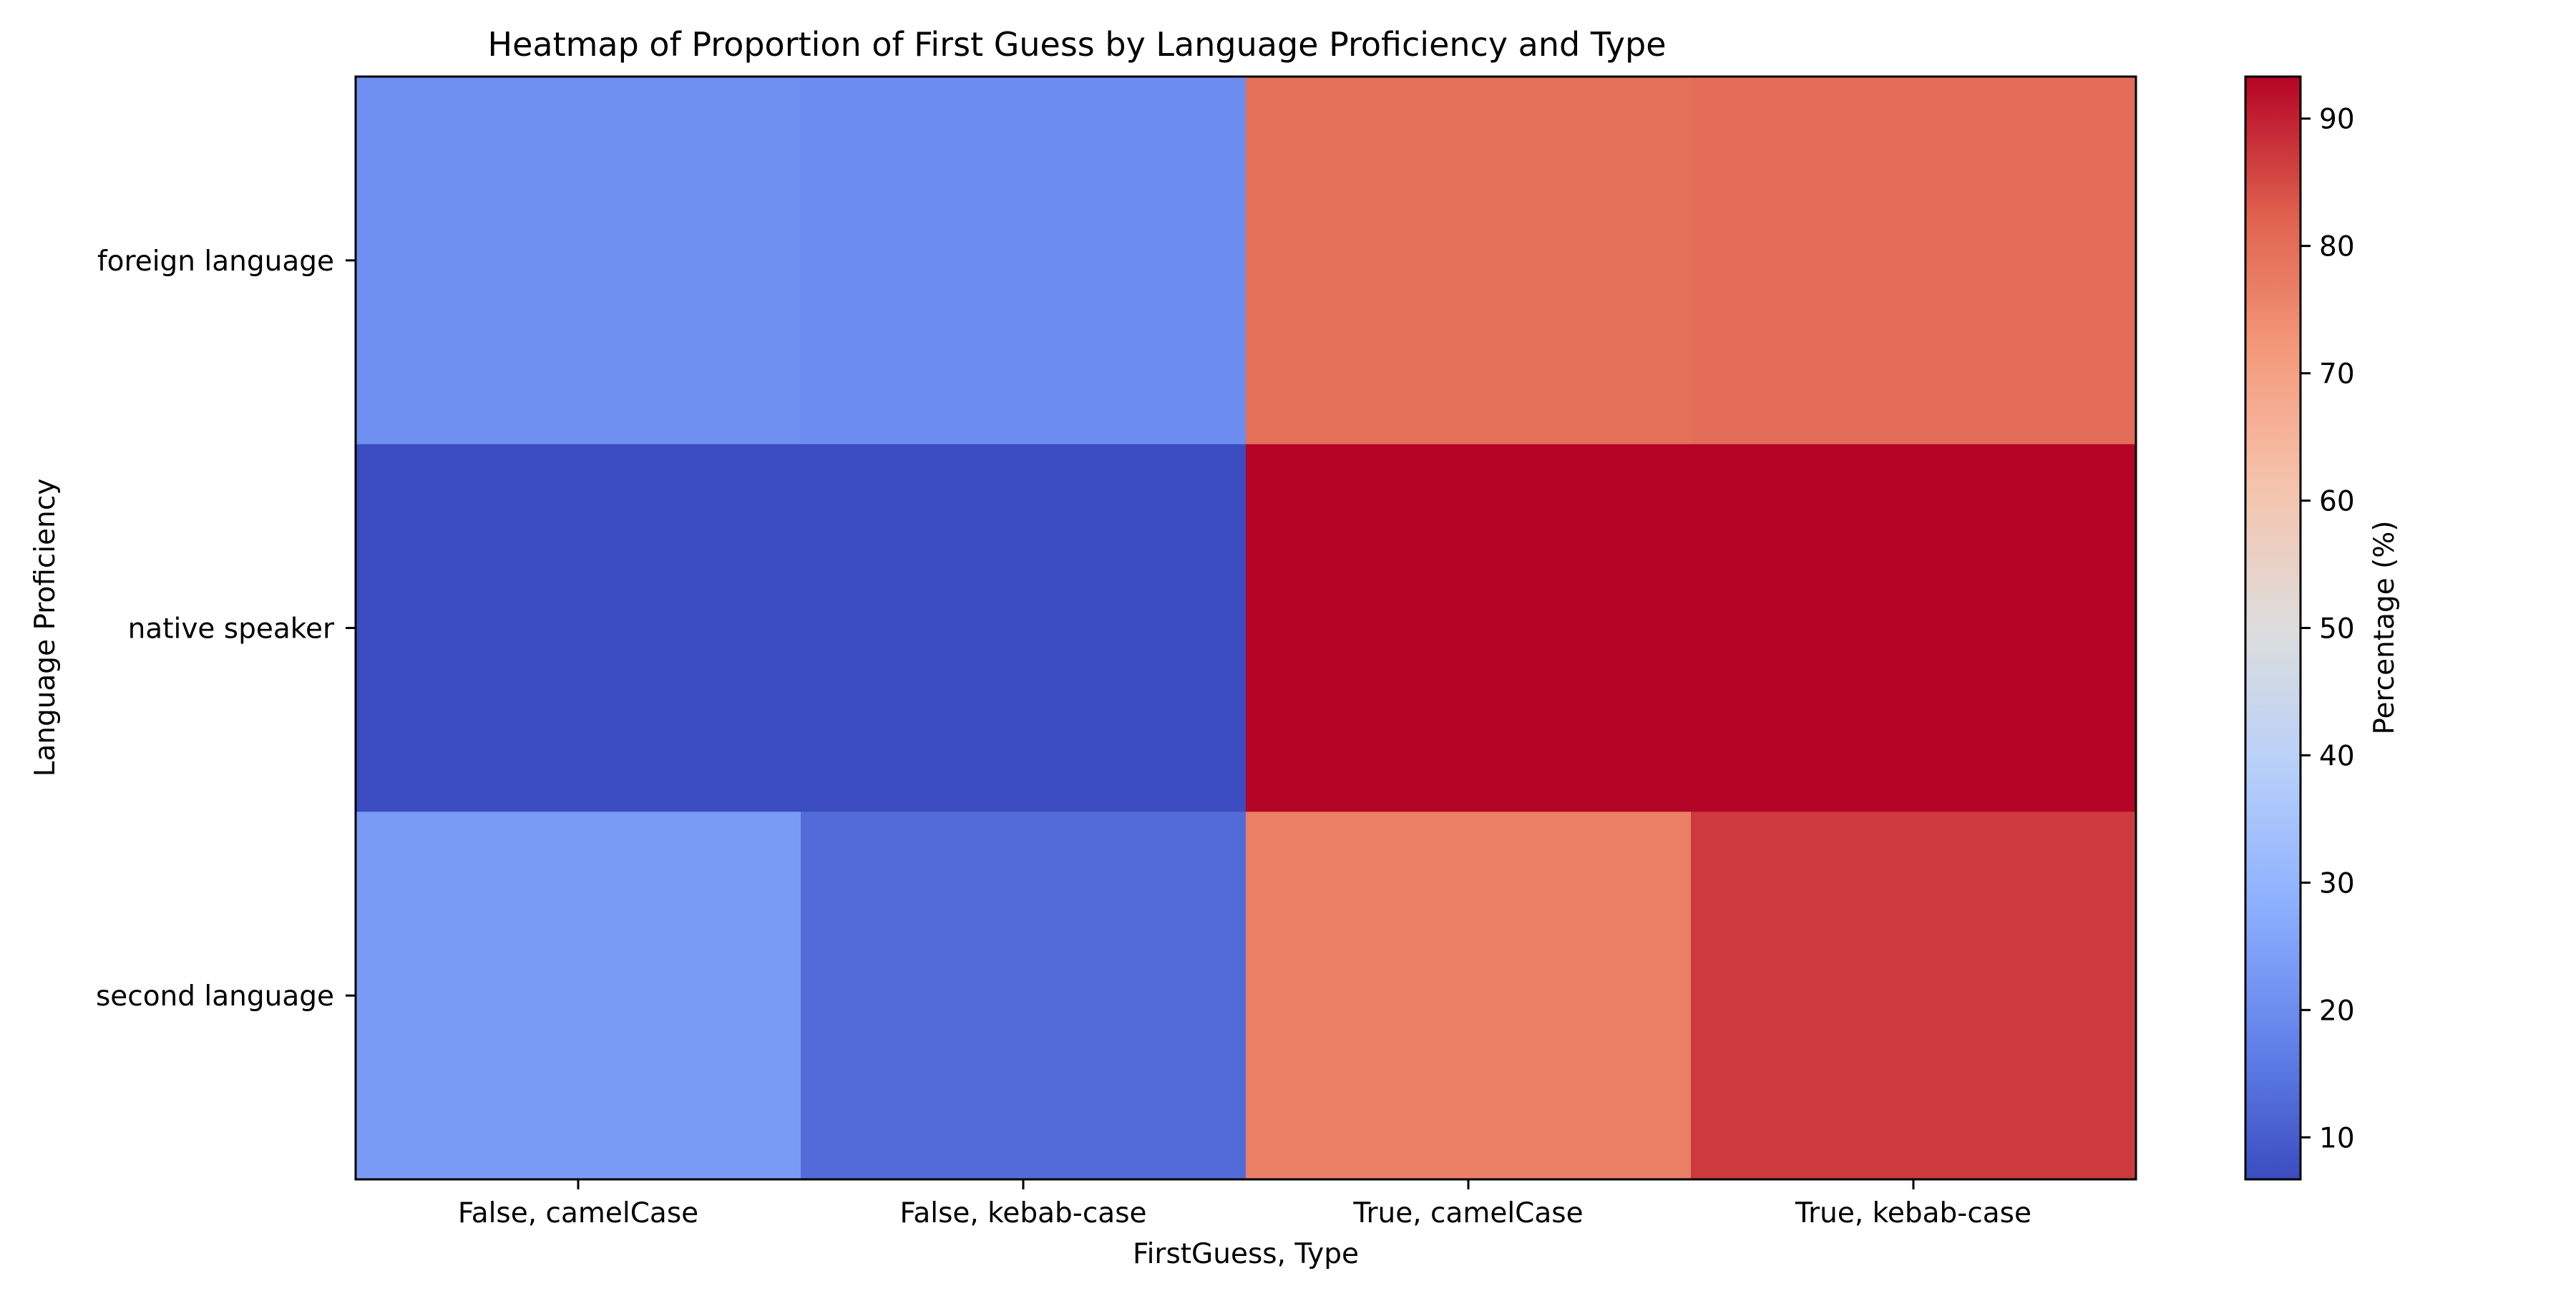 The width and height of the screenshot is (2576, 1291). I want to click on colorbar: 10 20 30 40 50 60 70 80 90 Percentage (%), so click(2322, 628).